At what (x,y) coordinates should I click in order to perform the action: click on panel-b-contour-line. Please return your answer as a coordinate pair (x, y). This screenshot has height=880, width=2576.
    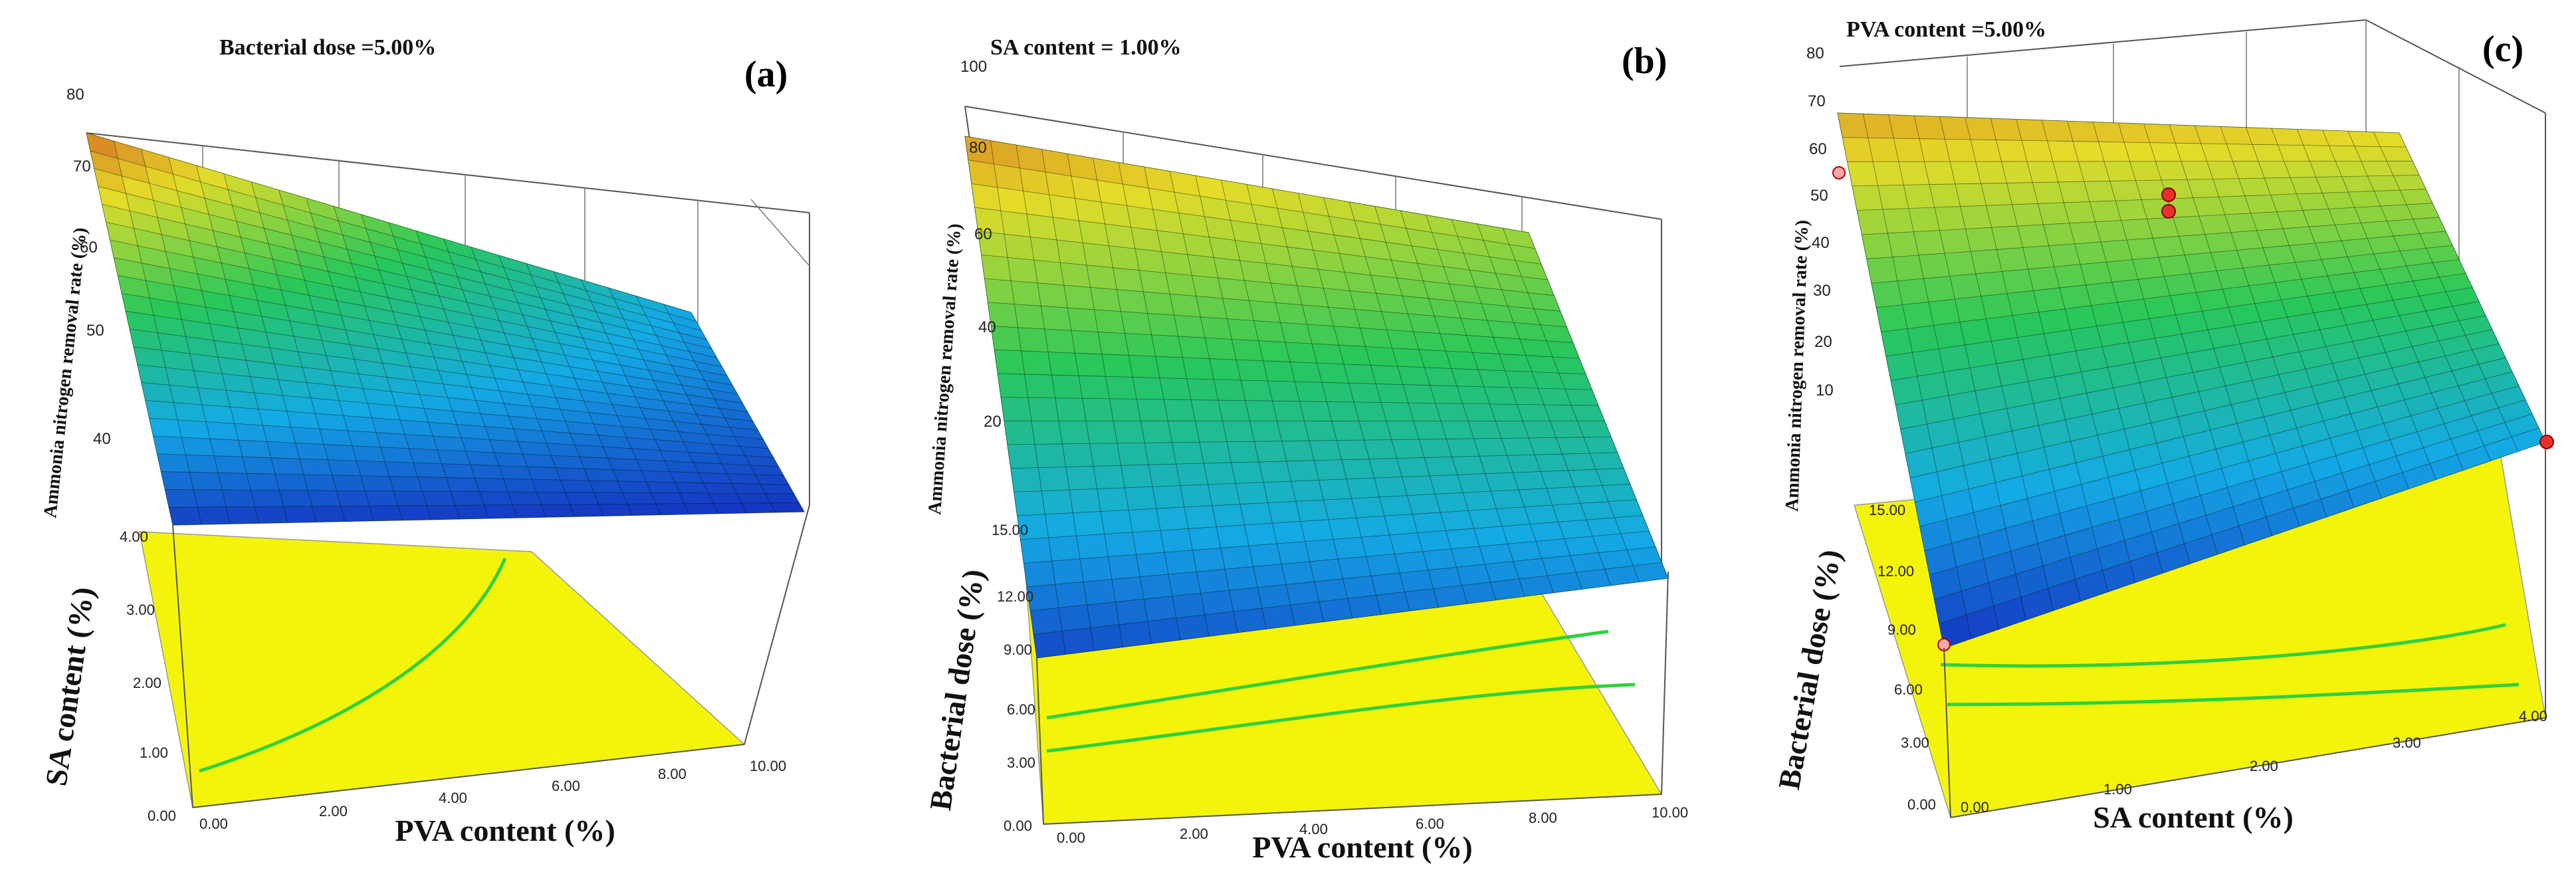
    Looking at the image, I should click on (1327, 674).